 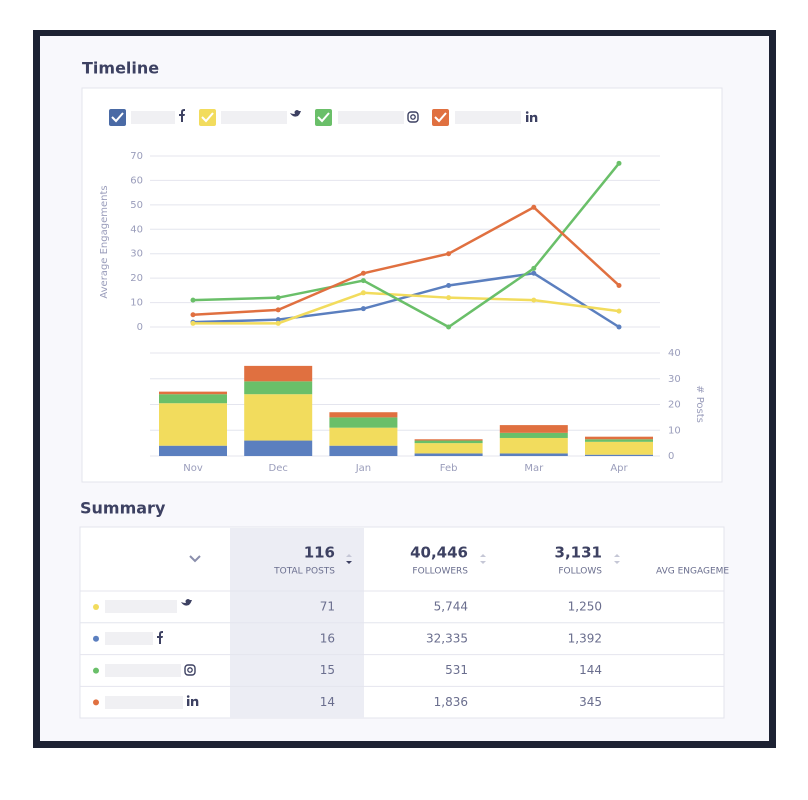 What do you see at coordinates (104, 241) in the screenshot?
I see `y-axis-label: Average Engagements` at bounding box center [104, 241].